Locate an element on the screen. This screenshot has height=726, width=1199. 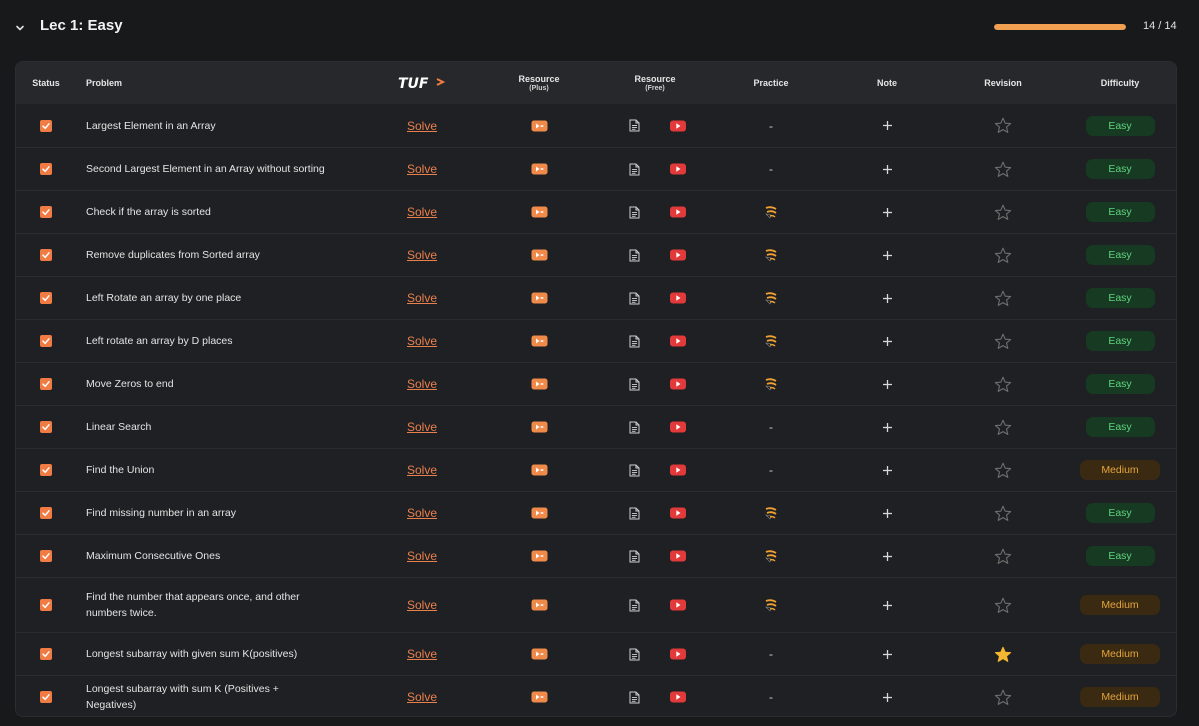
chevron-down-icon is located at coordinates (20, 27).